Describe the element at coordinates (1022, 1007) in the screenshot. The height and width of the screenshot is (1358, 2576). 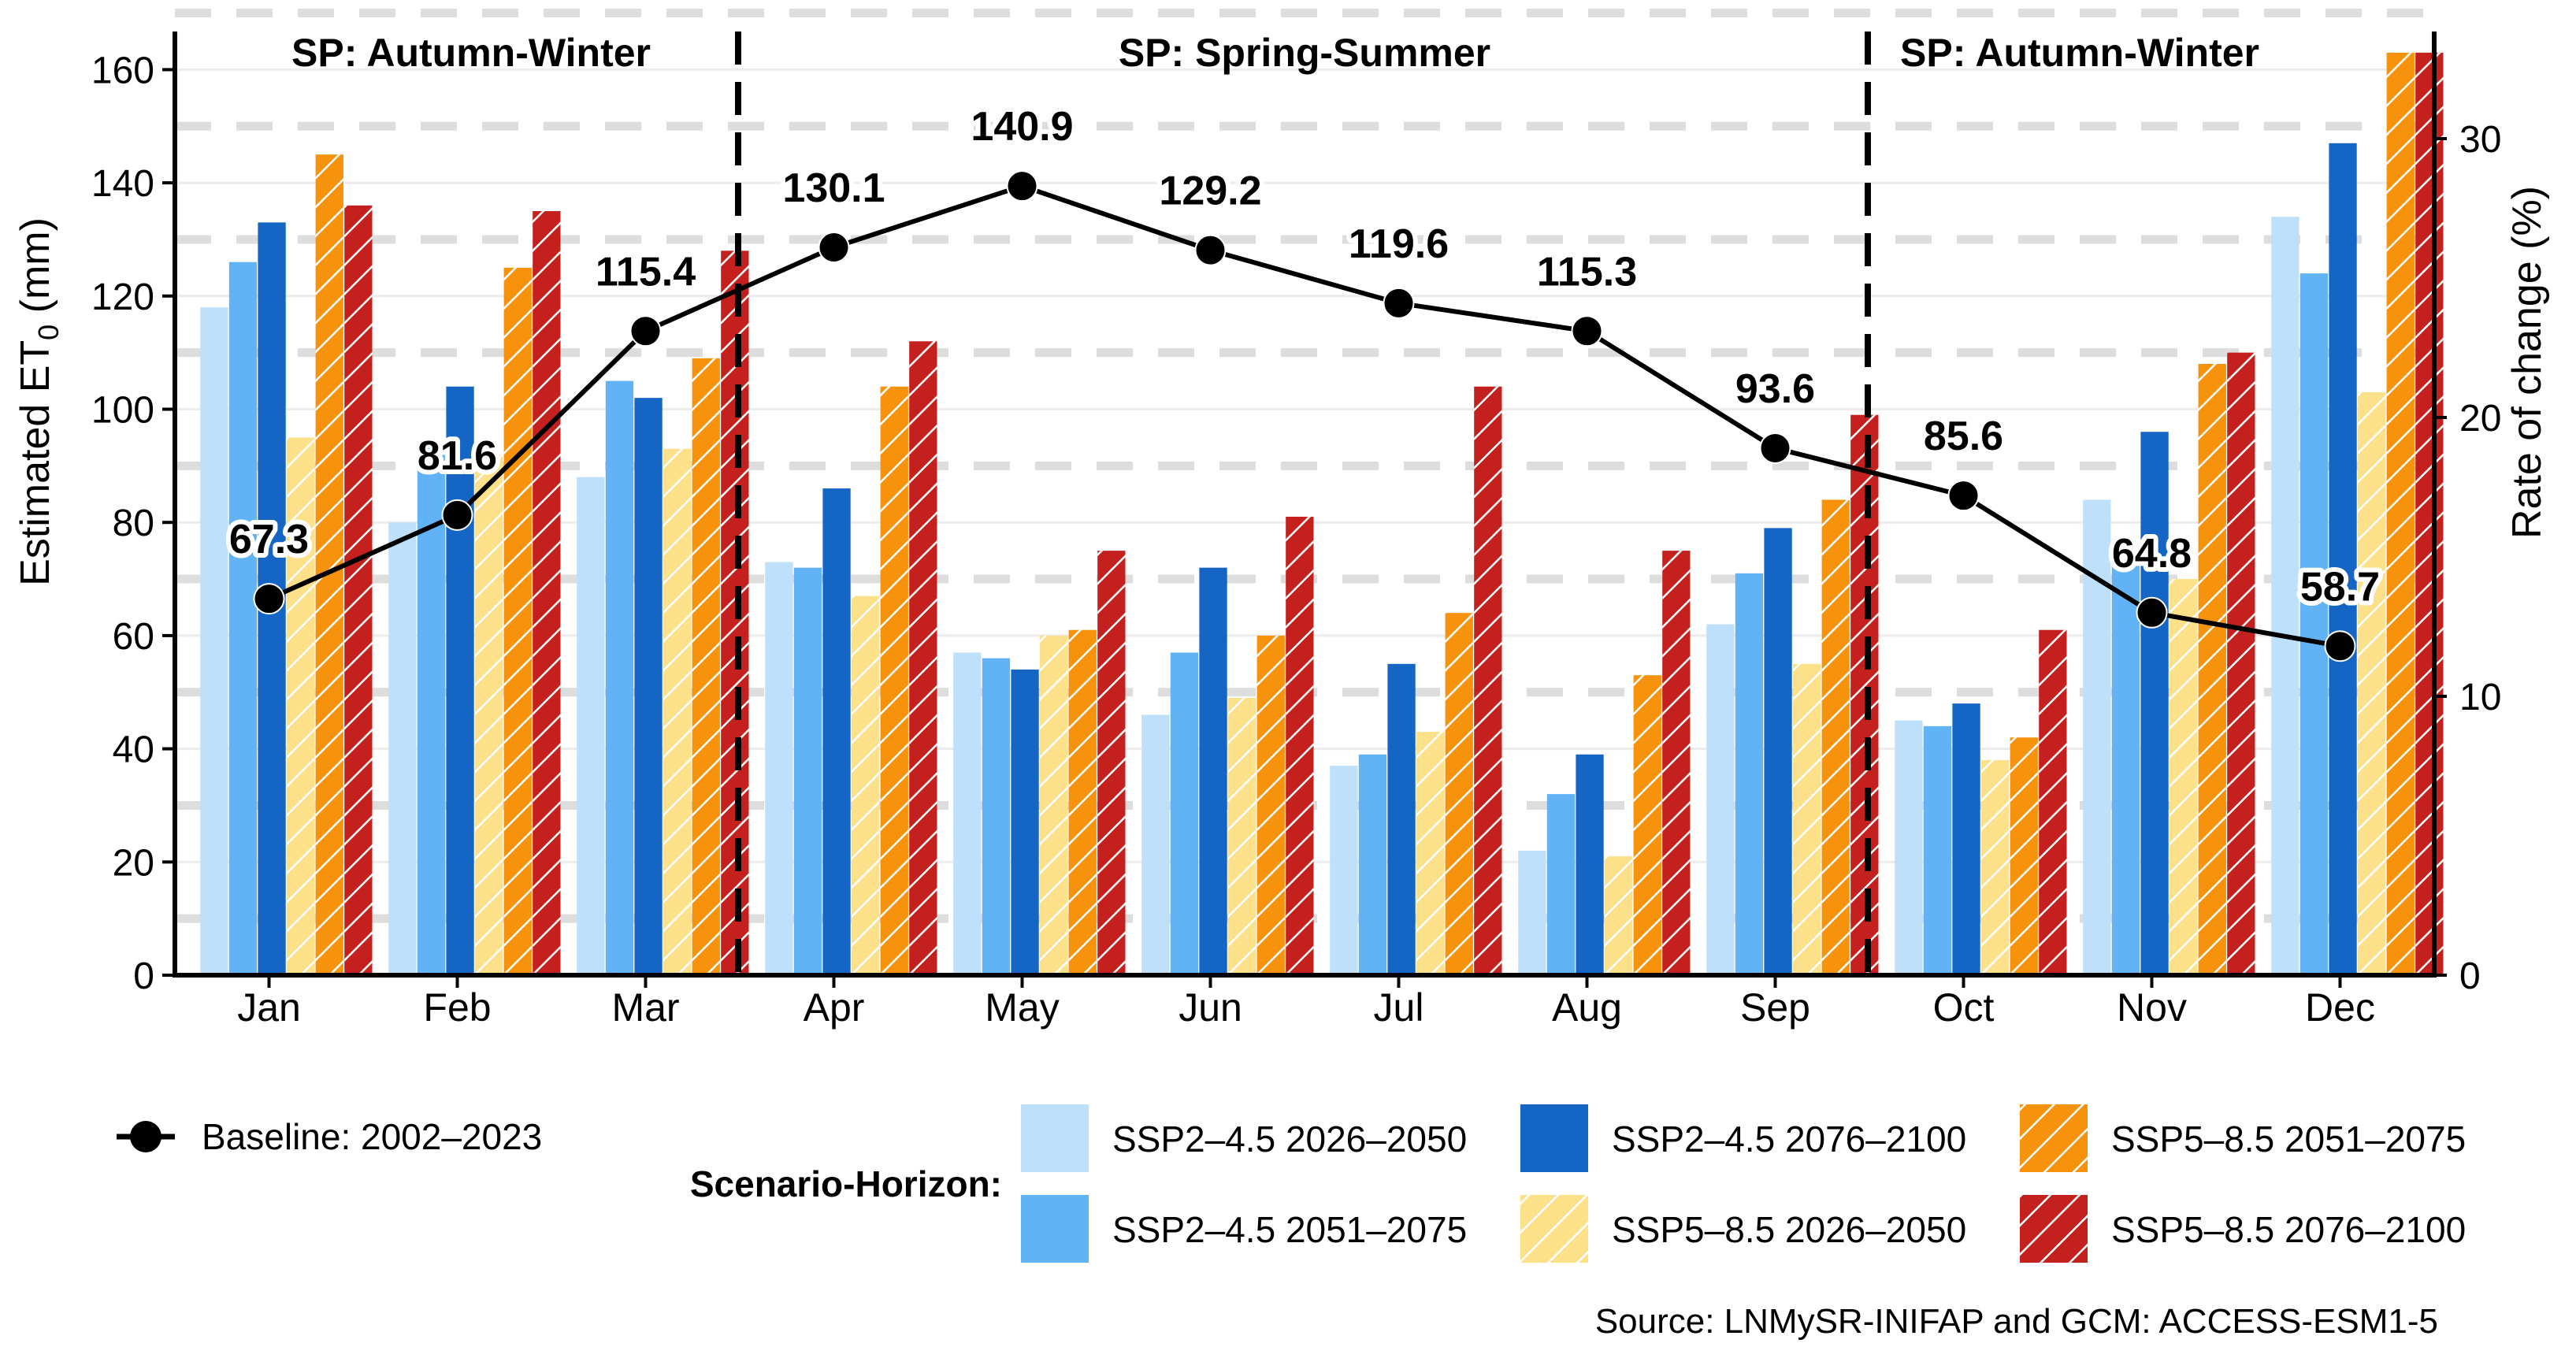
I see `x-axis-tick-label-may: May` at that location.